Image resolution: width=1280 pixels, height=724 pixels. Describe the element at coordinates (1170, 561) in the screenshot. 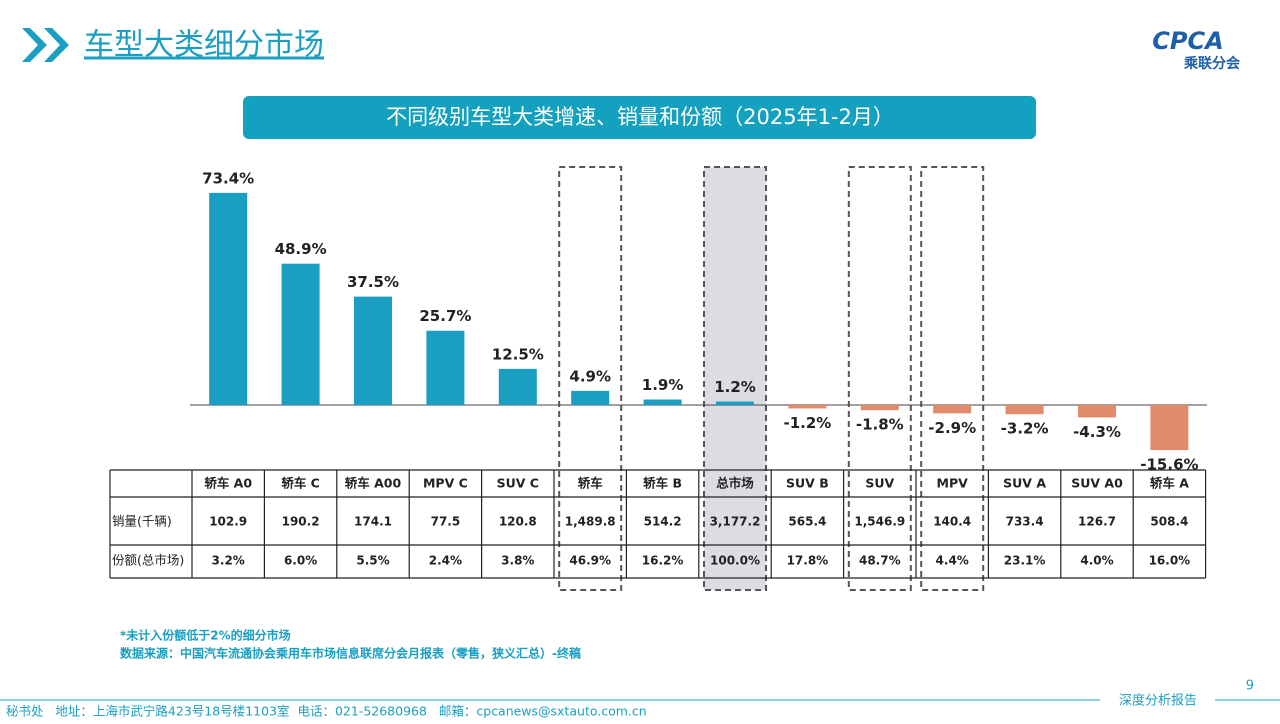

I see `table-cell: 16.0%` at that location.